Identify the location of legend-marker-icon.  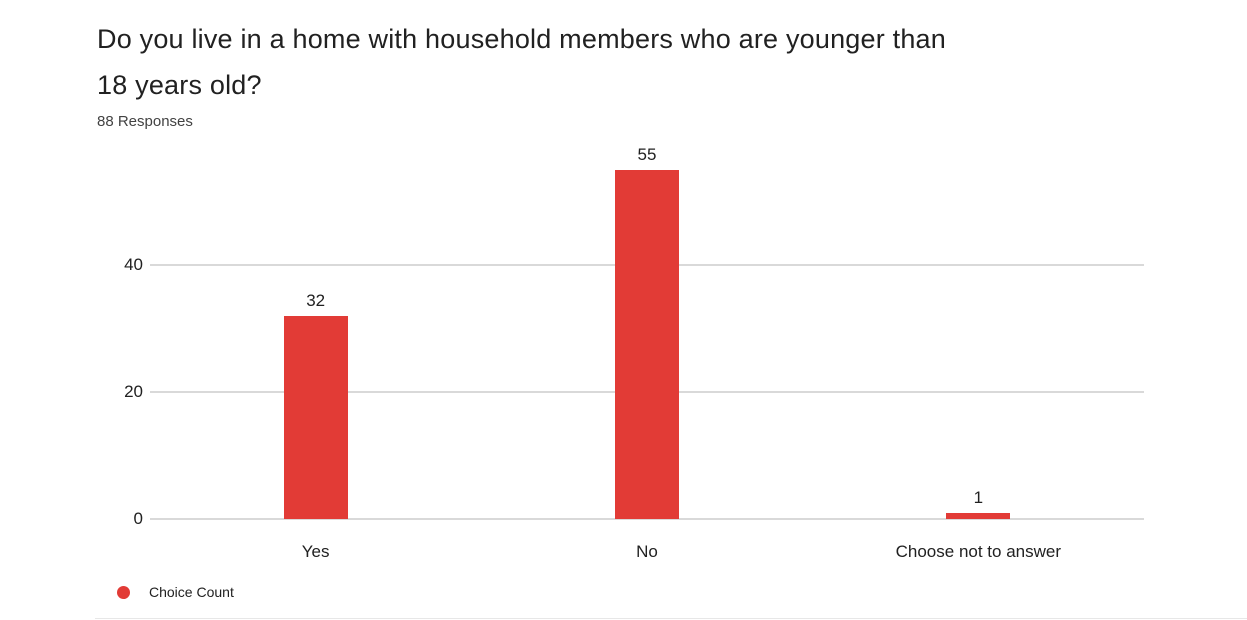
(123, 592).